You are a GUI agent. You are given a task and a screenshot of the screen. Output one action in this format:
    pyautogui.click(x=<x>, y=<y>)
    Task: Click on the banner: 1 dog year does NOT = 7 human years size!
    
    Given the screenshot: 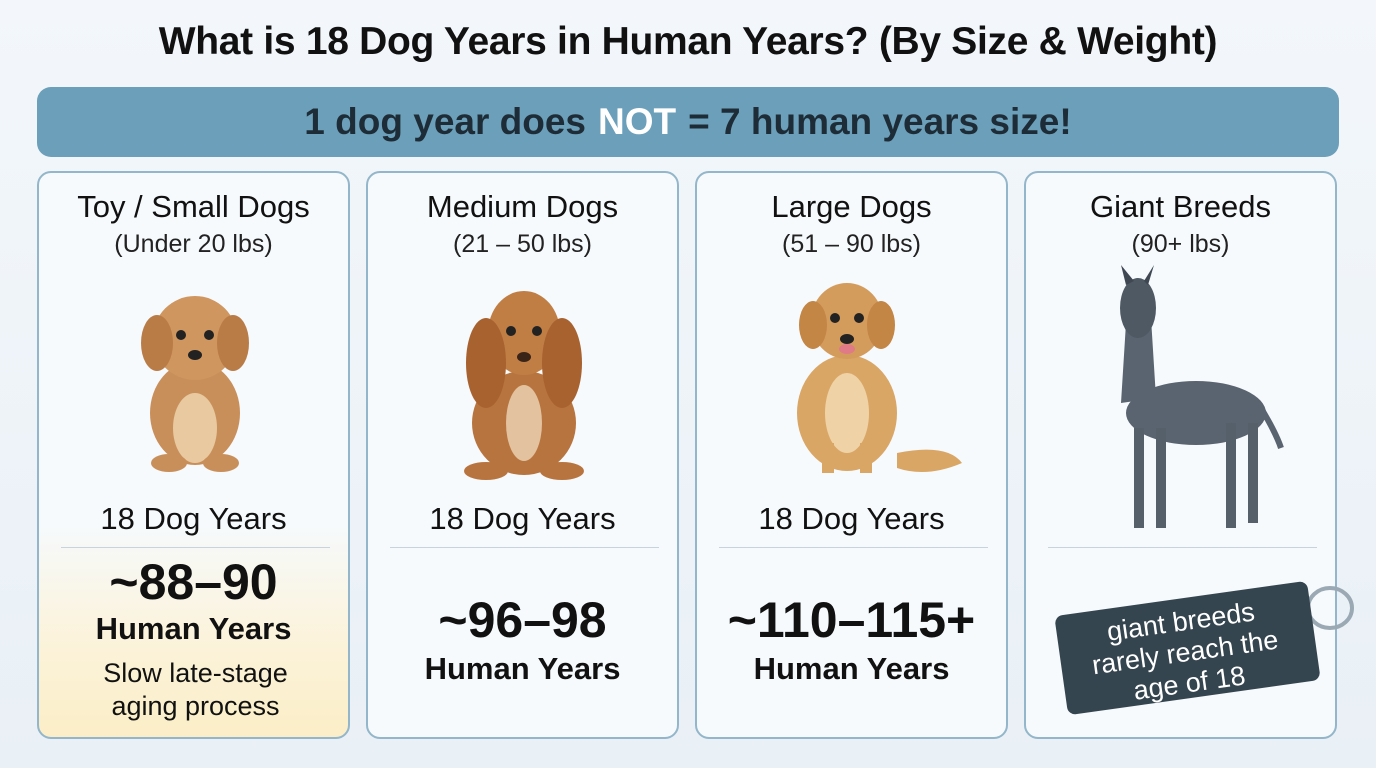 What is the action you would take?
    pyautogui.click(x=688, y=122)
    